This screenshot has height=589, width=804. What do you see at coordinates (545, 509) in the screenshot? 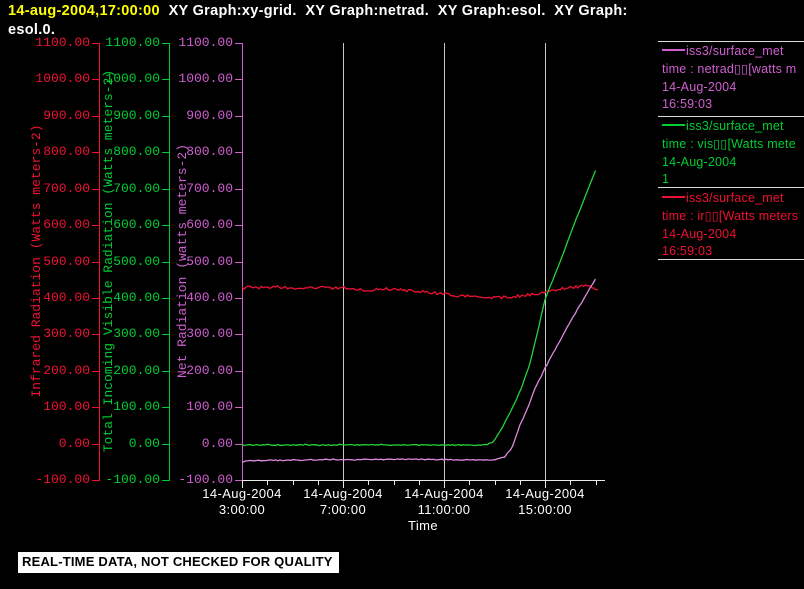
I see `x-tick-label-time: 15:00:00` at bounding box center [545, 509].